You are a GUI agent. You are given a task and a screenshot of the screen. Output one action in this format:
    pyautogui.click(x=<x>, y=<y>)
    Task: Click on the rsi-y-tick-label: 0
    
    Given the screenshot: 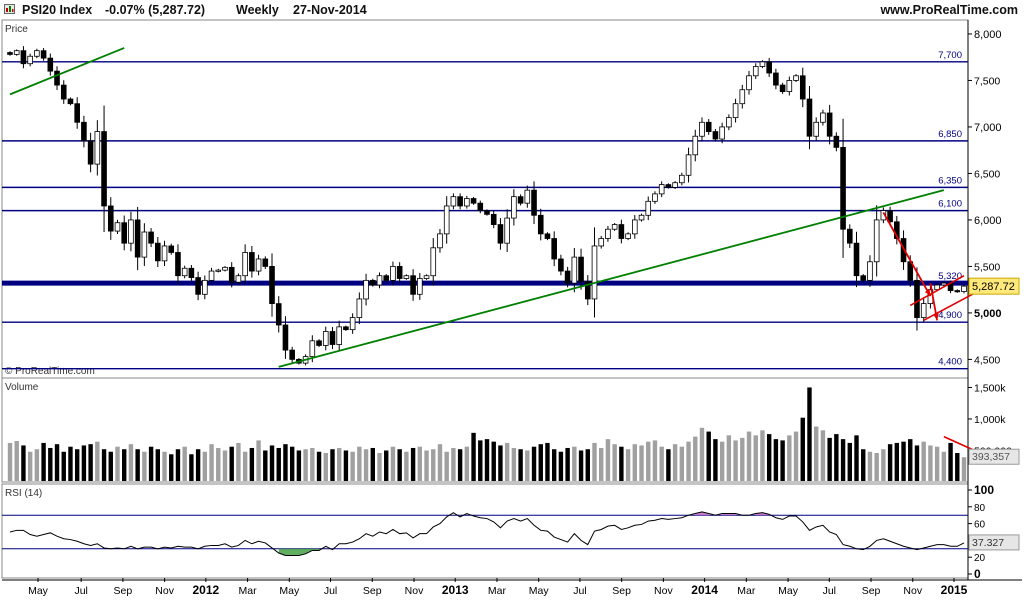 What is the action you would take?
    pyautogui.click(x=977, y=574)
    